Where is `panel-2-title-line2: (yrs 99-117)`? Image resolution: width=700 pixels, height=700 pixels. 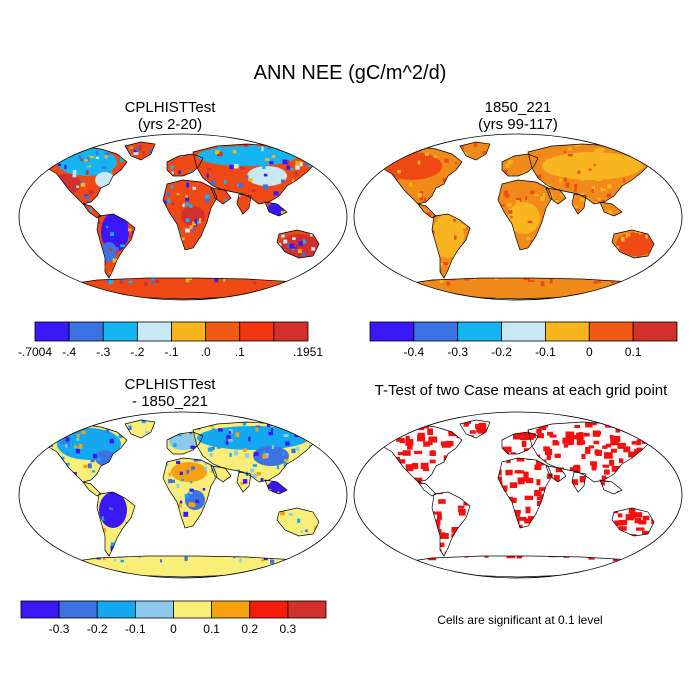
panel-2-title-line2: (yrs 99-117) is located at coordinates (518, 124).